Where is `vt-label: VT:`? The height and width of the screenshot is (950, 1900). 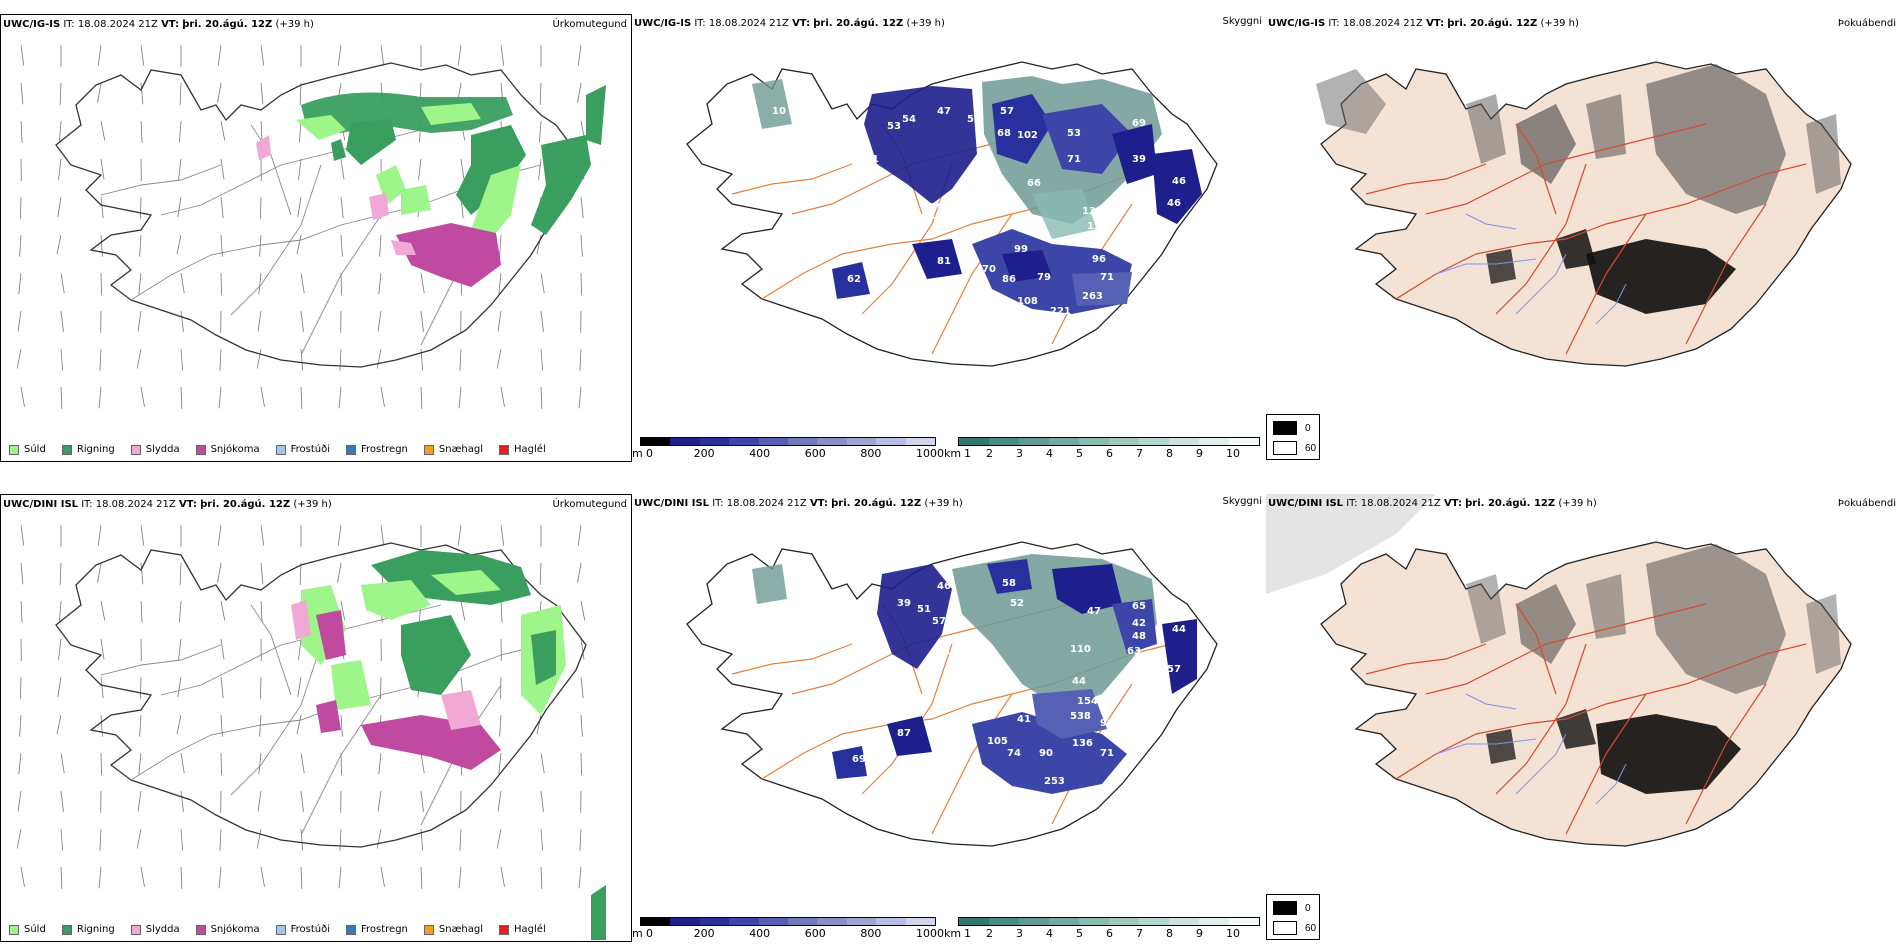 vt-label: VT: is located at coordinates (187, 504).